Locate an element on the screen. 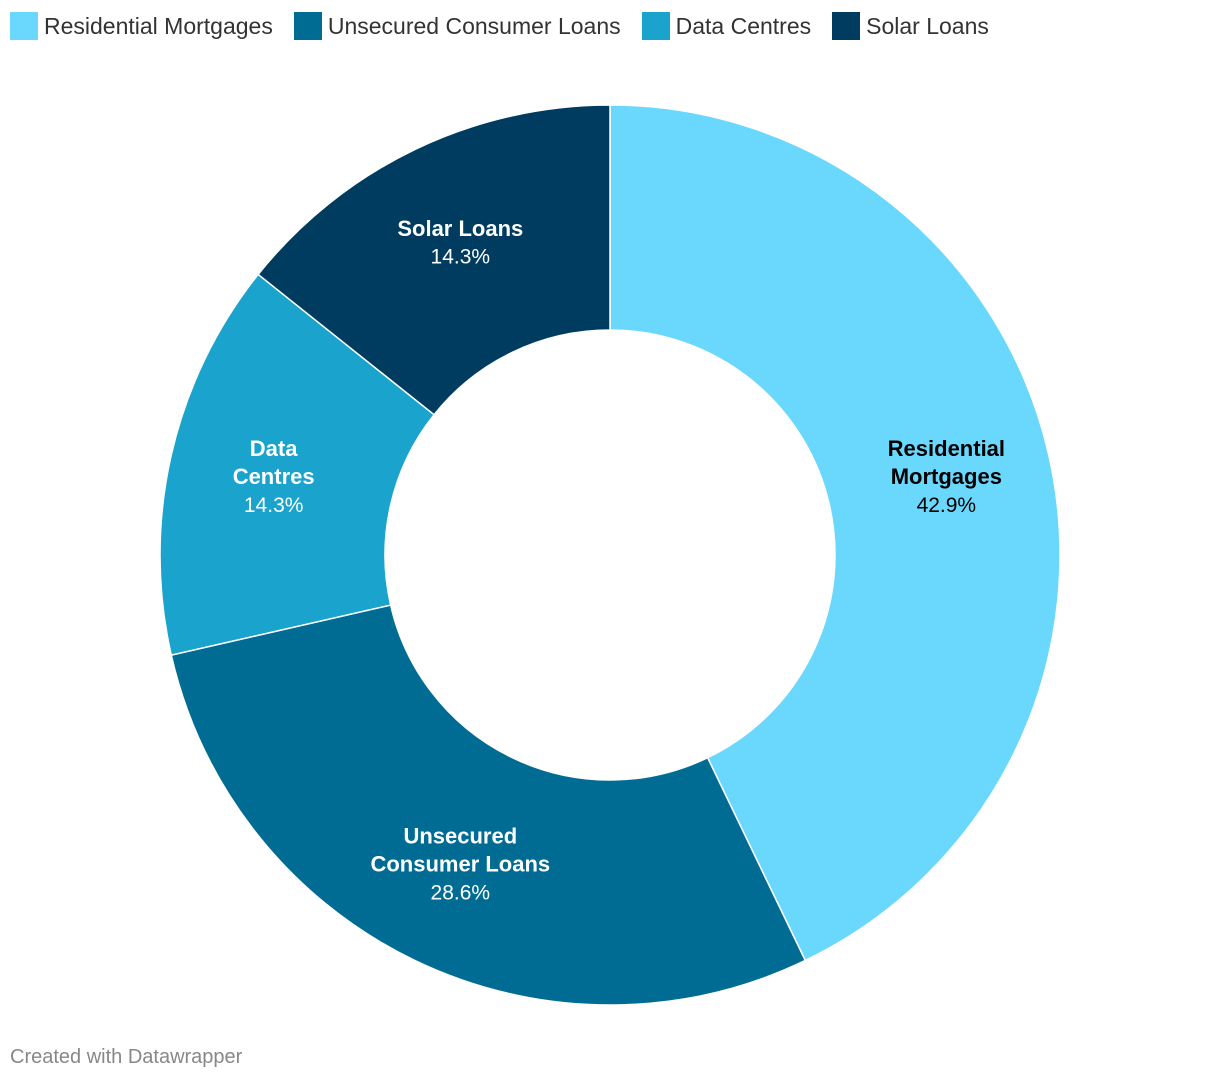 The image size is (1220, 1082). slice-label-name: Data is located at coordinates (274, 448).